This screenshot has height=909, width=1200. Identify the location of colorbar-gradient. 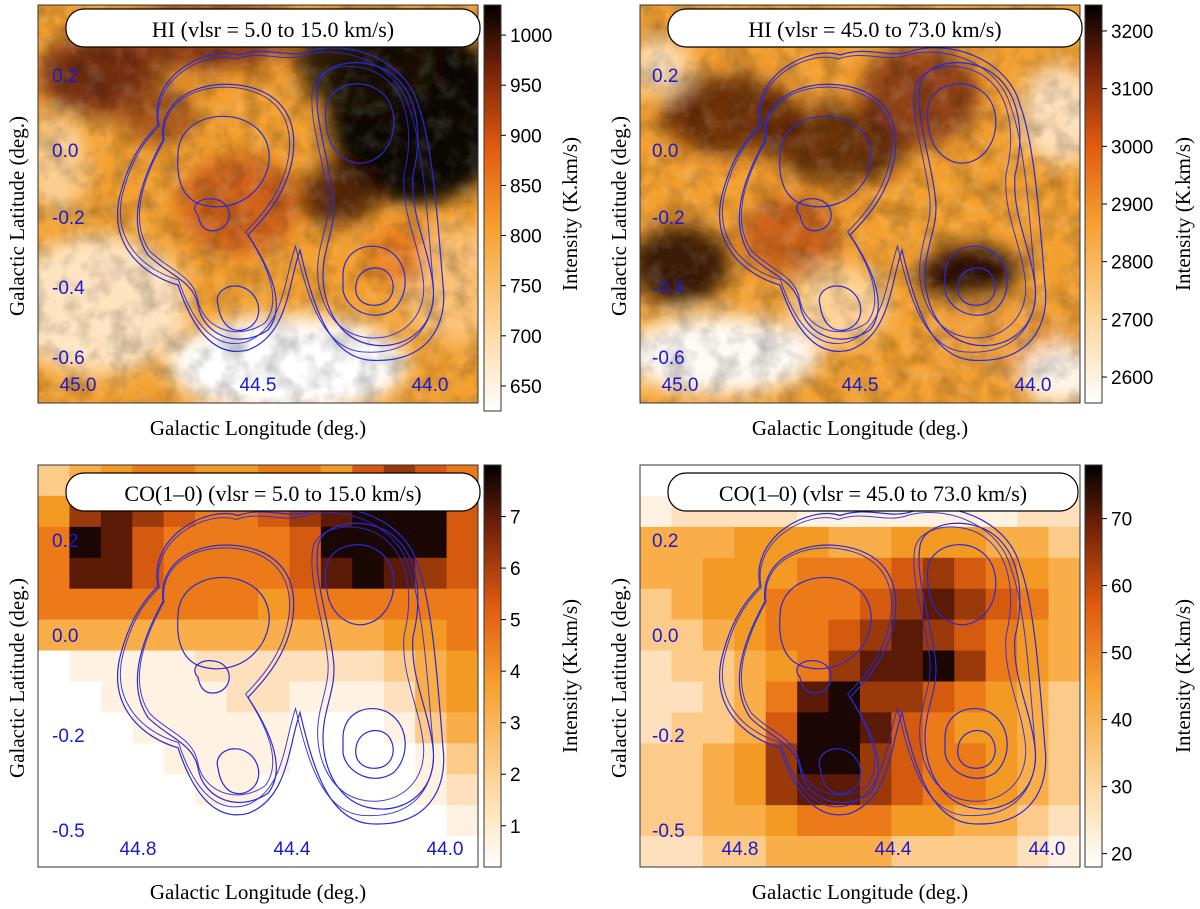
(1093, 666).